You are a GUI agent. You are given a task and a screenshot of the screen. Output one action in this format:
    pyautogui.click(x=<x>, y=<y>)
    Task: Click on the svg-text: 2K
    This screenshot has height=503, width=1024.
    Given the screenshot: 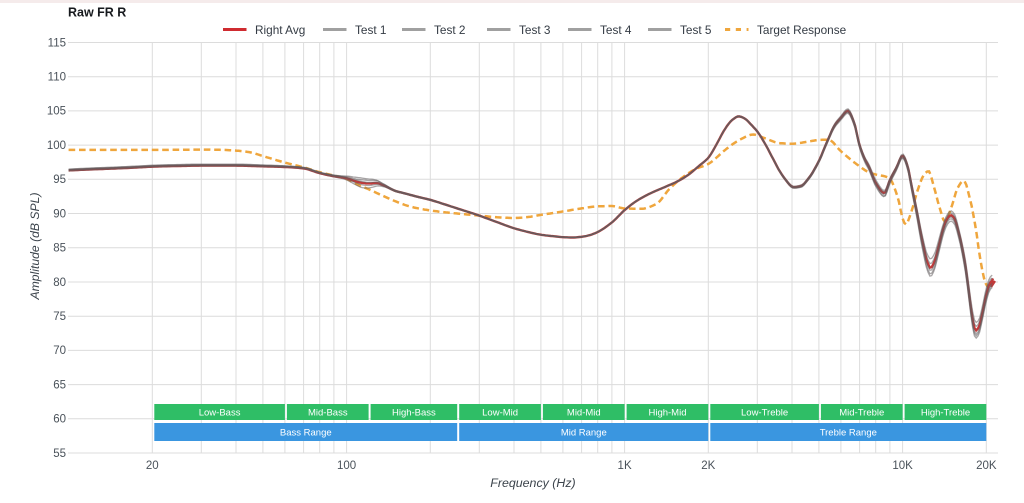 What is the action you would take?
    pyautogui.click(x=708, y=466)
    